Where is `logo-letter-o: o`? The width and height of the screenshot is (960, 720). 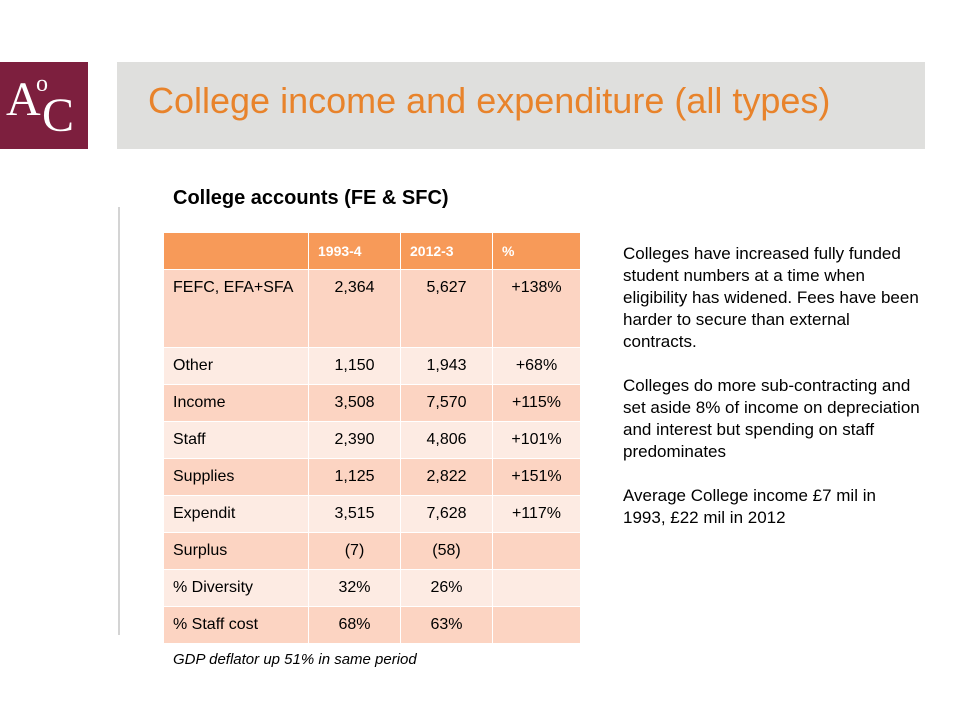 logo-letter-o: o is located at coordinates (42, 84).